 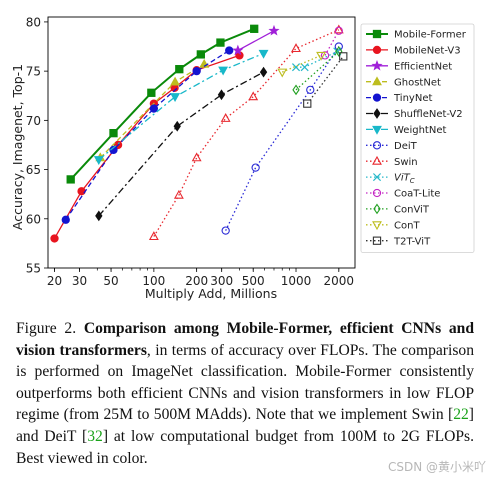 I want to click on legend-marker-mobilenet-v3, so click(x=377, y=50).